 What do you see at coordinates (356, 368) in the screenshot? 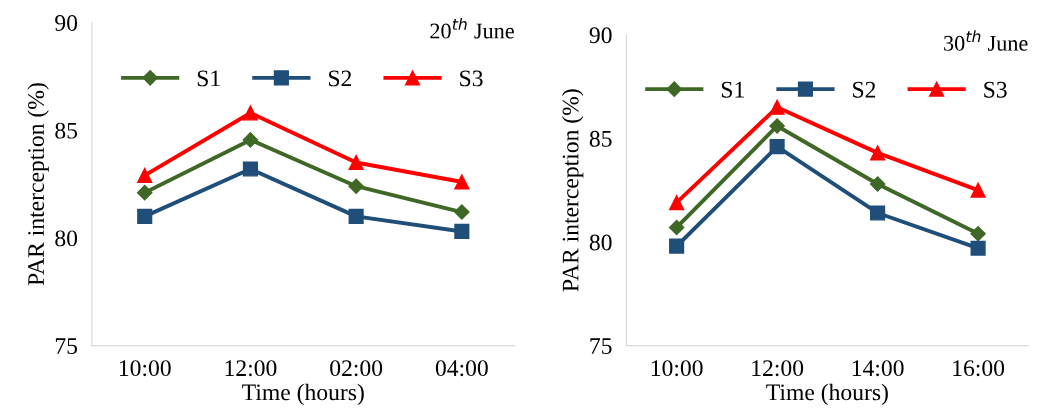
I see `x-tick-label: 02:00` at bounding box center [356, 368].